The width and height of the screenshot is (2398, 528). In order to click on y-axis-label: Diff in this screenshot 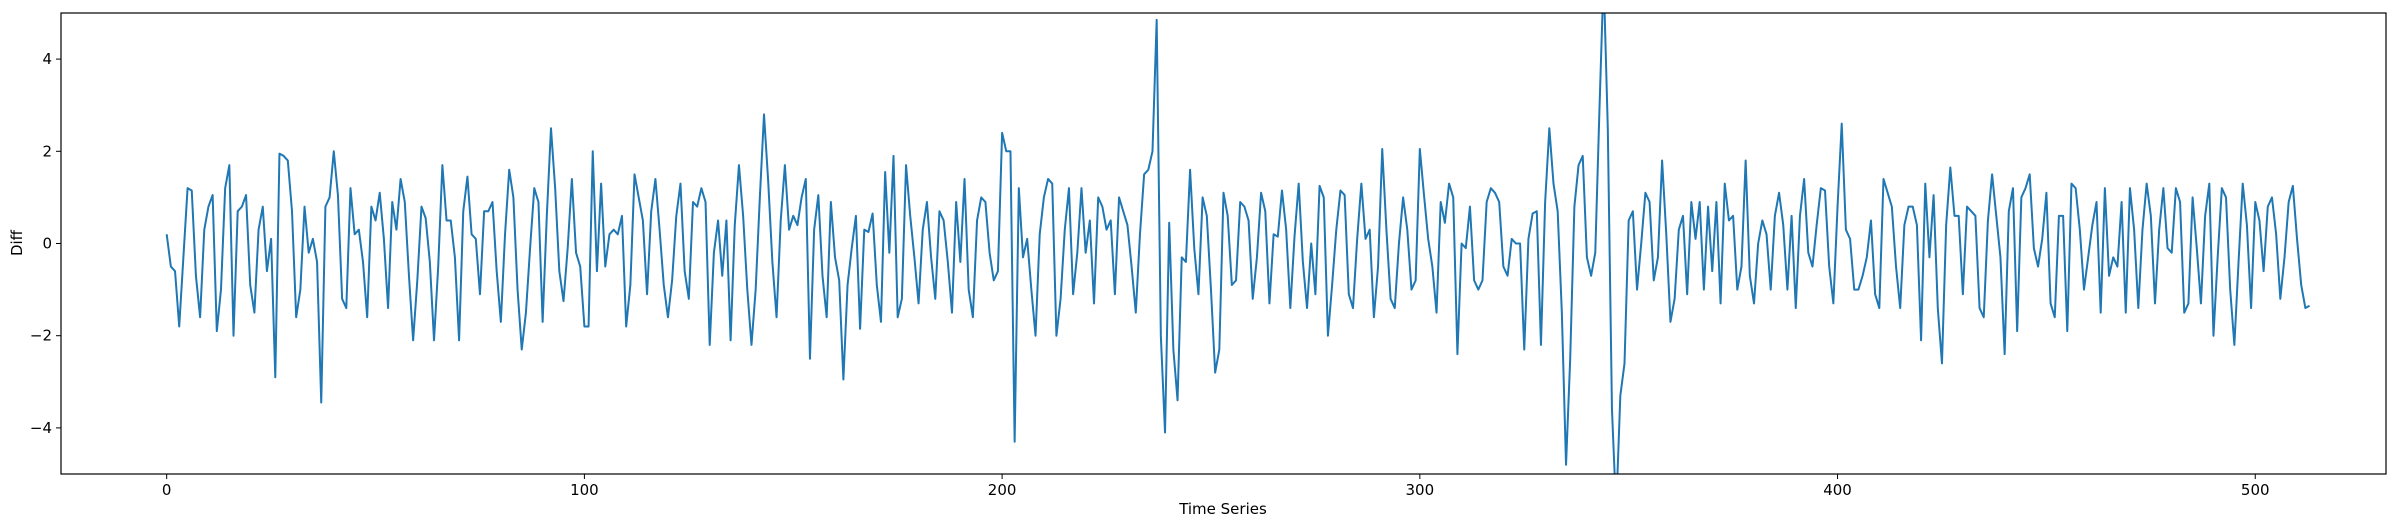, I will do `click(17, 242)`.